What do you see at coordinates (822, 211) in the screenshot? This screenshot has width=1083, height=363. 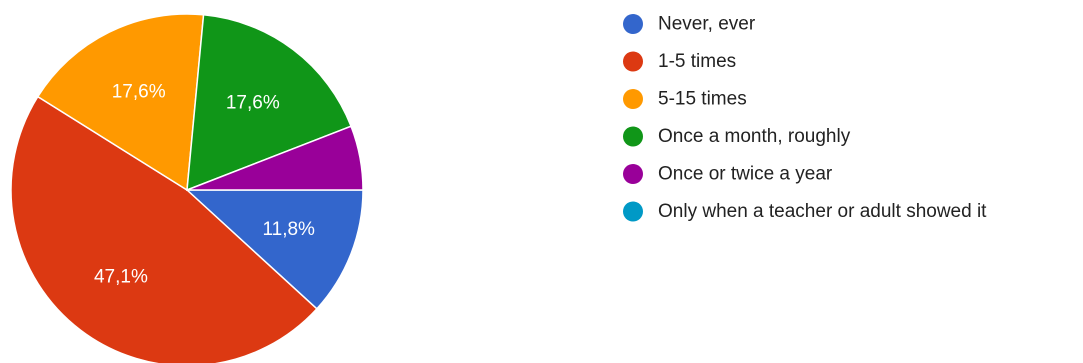 I see `legend-label: Only when a teacher or adult showed it` at bounding box center [822, 211].